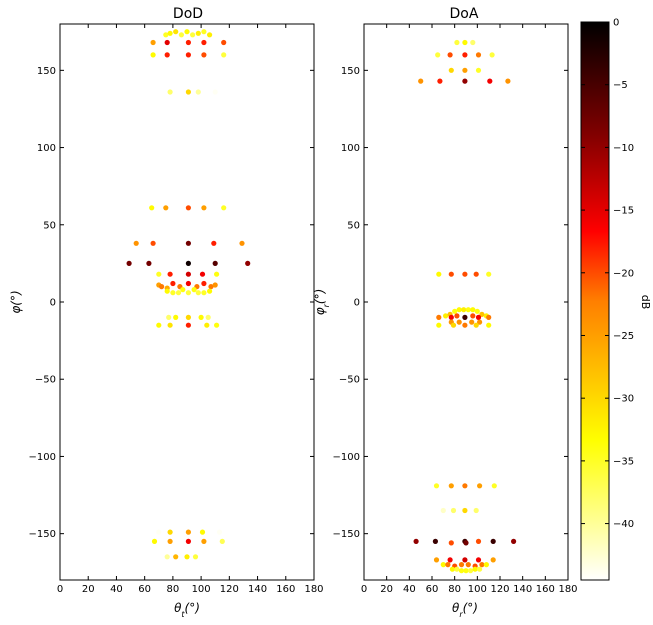 This screenshot has width=653, height=625. I want to click on doa-x-tick-label-8: 160, so click(545, 589).